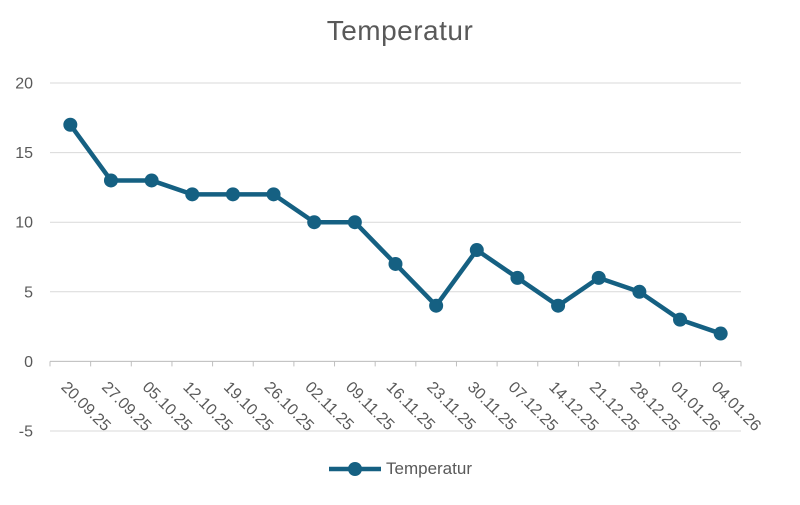 The image size is (800, 505). I want to click on legend: Temperatur, so click(400, 469).